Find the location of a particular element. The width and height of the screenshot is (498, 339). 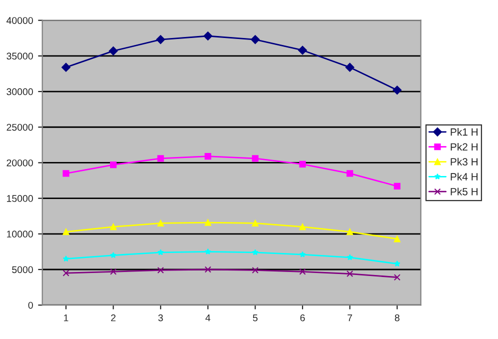

y-tick-label: 10000 is located at coordinates (20, 234).